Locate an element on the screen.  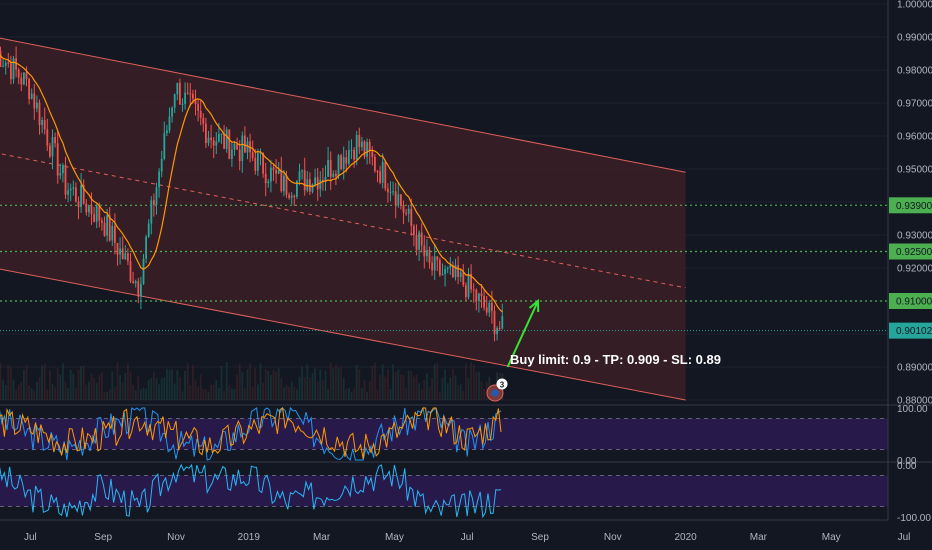
stochastic-rsi-pane is located at coordinates (444, 433).